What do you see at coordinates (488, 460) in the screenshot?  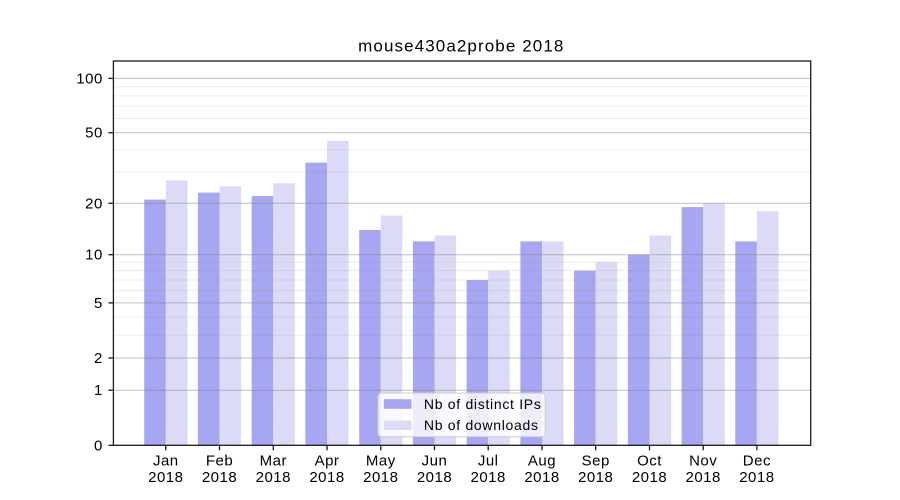 I see `svg-text: Jul` at bounding box center [488, 460].